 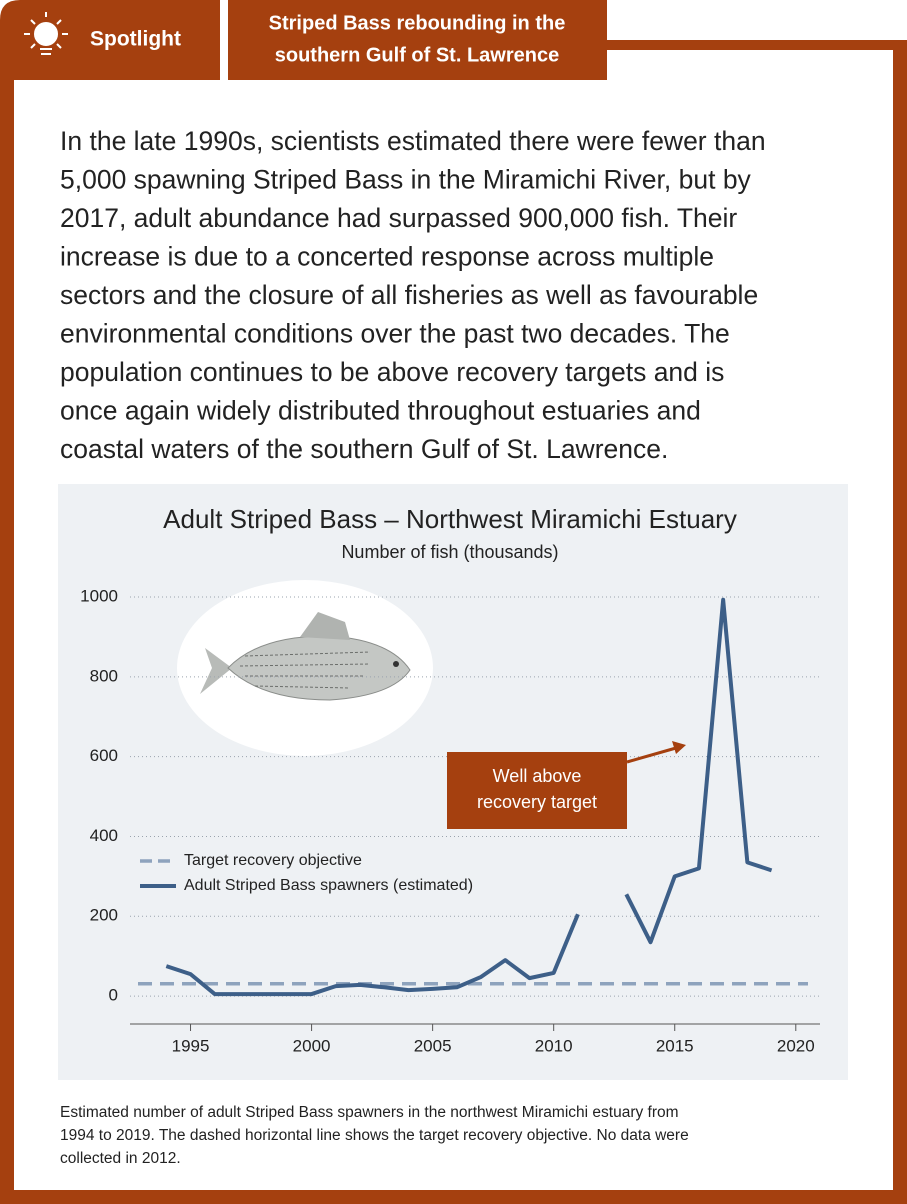 What do you see at coordinates (417, 23) in the screenshot?
I see `header-title: Striped Bass rebounding in the` at bounding box center [417, 23].